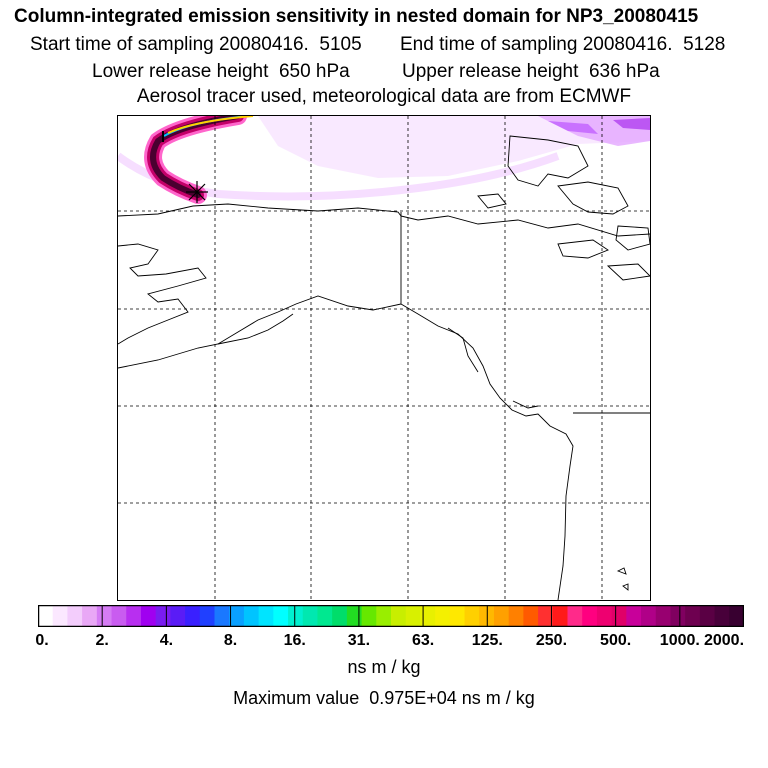 The width and height of the screenshot is (768, 768). Describe the element at coordinates (102, 640) in the screenshot. I see `colorbar-tick-label: 2.` at that location.